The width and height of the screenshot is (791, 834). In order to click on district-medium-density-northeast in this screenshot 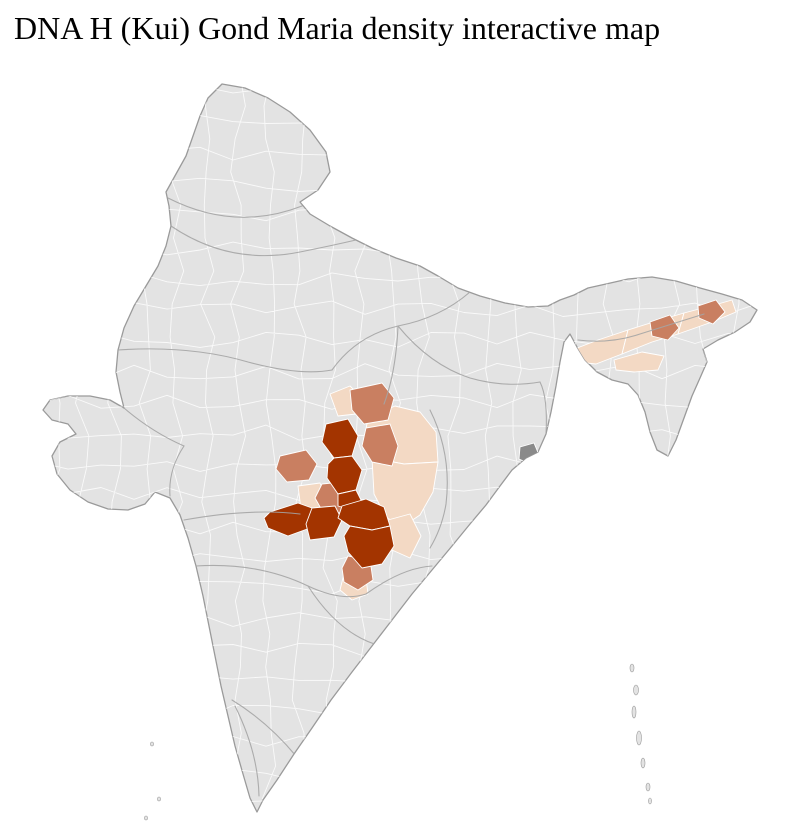, I will do `click(664, 327)`.